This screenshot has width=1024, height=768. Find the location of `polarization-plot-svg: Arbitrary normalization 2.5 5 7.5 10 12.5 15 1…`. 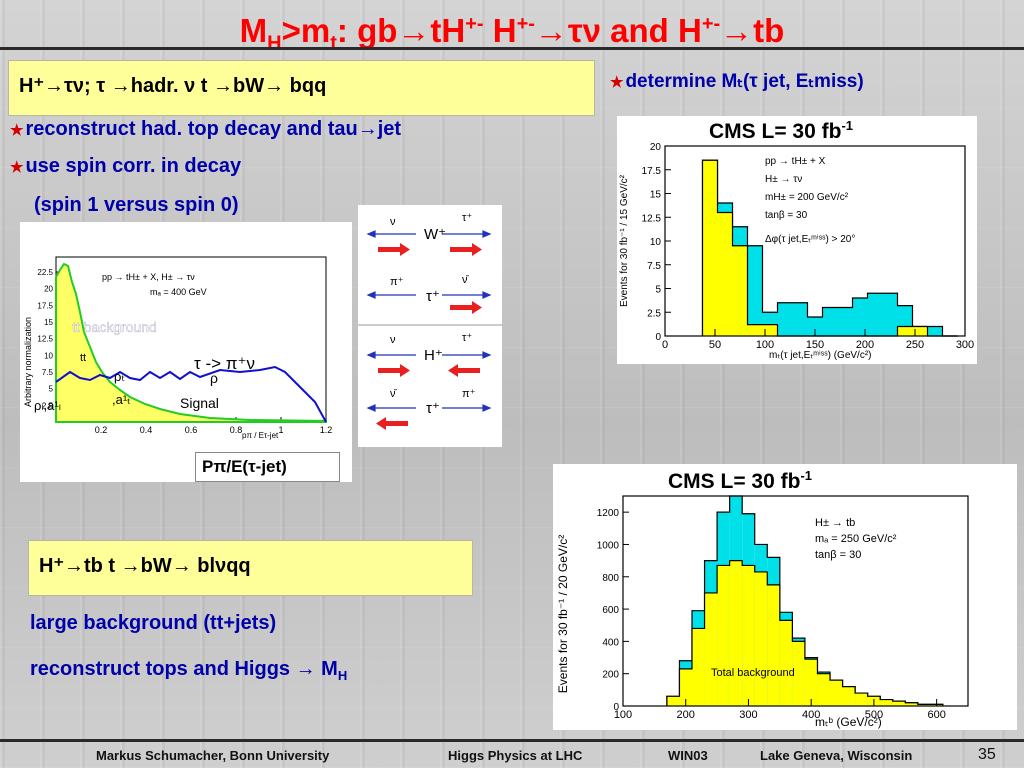

polarization-plot-svg: Arbitrary normalization 2.5 5 7.5 10 12.5 15 1… is located at coordinates (178, 348).